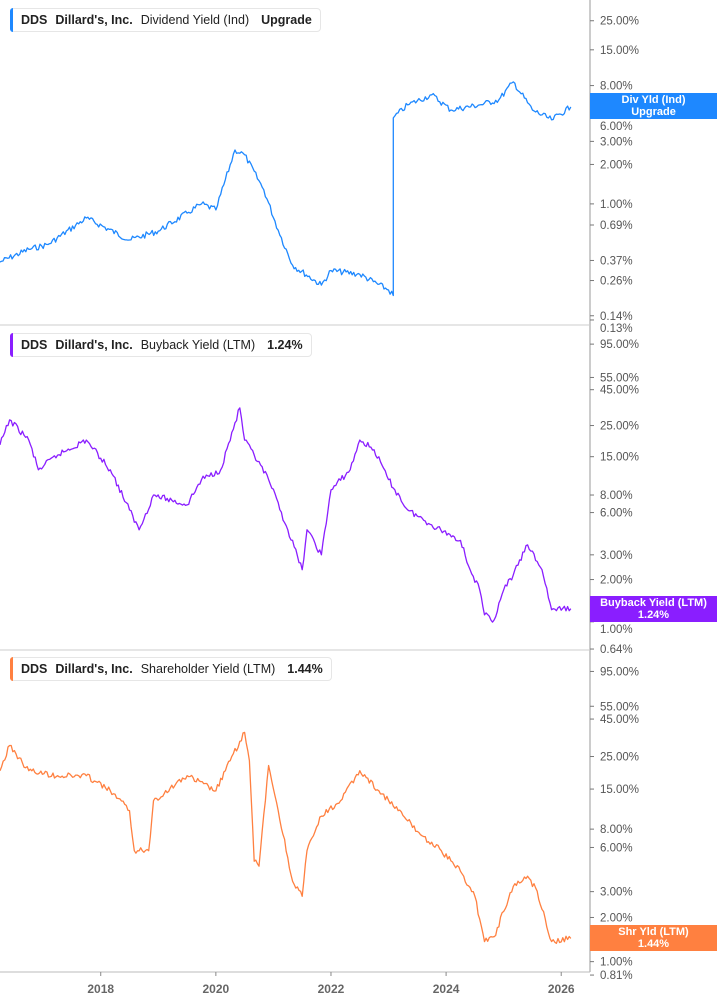 The height and width of the screenshot is (1005, 717). Describe the element at coordinates (616, 261) in the screenshot. I see `y-tick-label: 0.37%` at that location.